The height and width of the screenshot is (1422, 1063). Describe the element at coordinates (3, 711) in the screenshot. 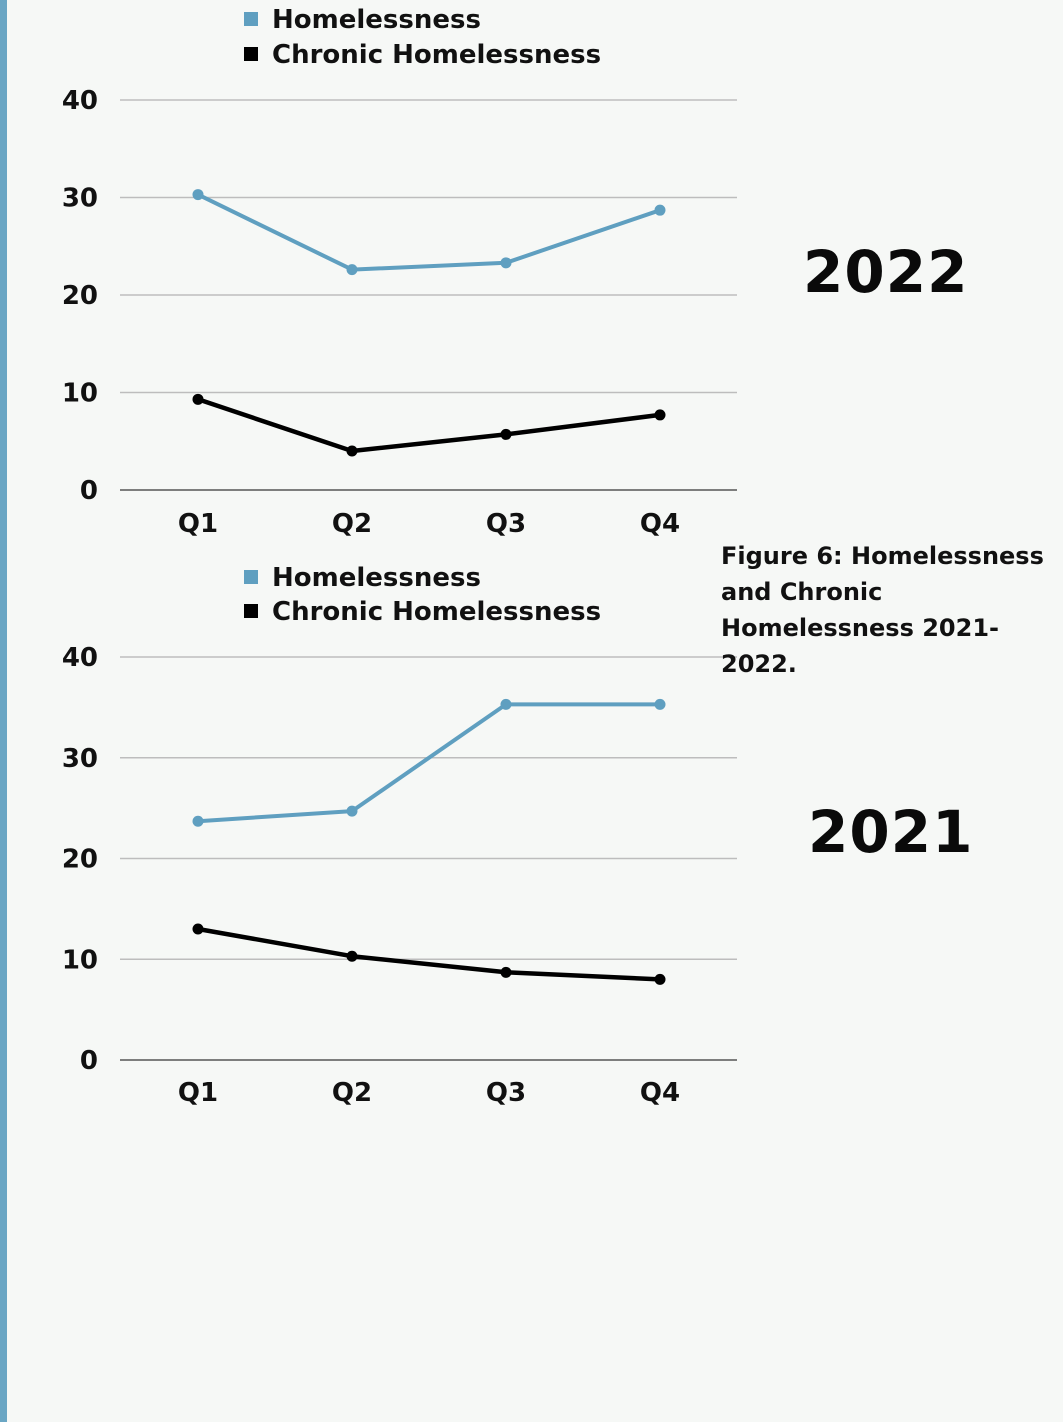

I see `accent-bar` at that location.